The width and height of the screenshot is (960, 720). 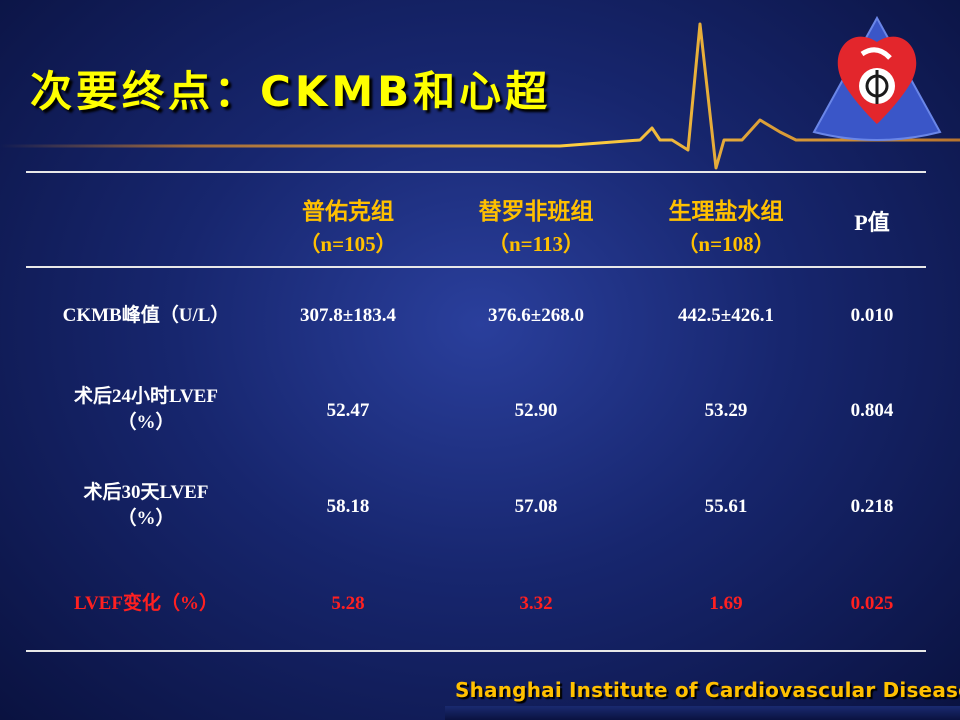 What do you see at coordinates (872, 410) in the screenshot?
I see `p-value-cell: 0.804` at bounding box center [872, 410].